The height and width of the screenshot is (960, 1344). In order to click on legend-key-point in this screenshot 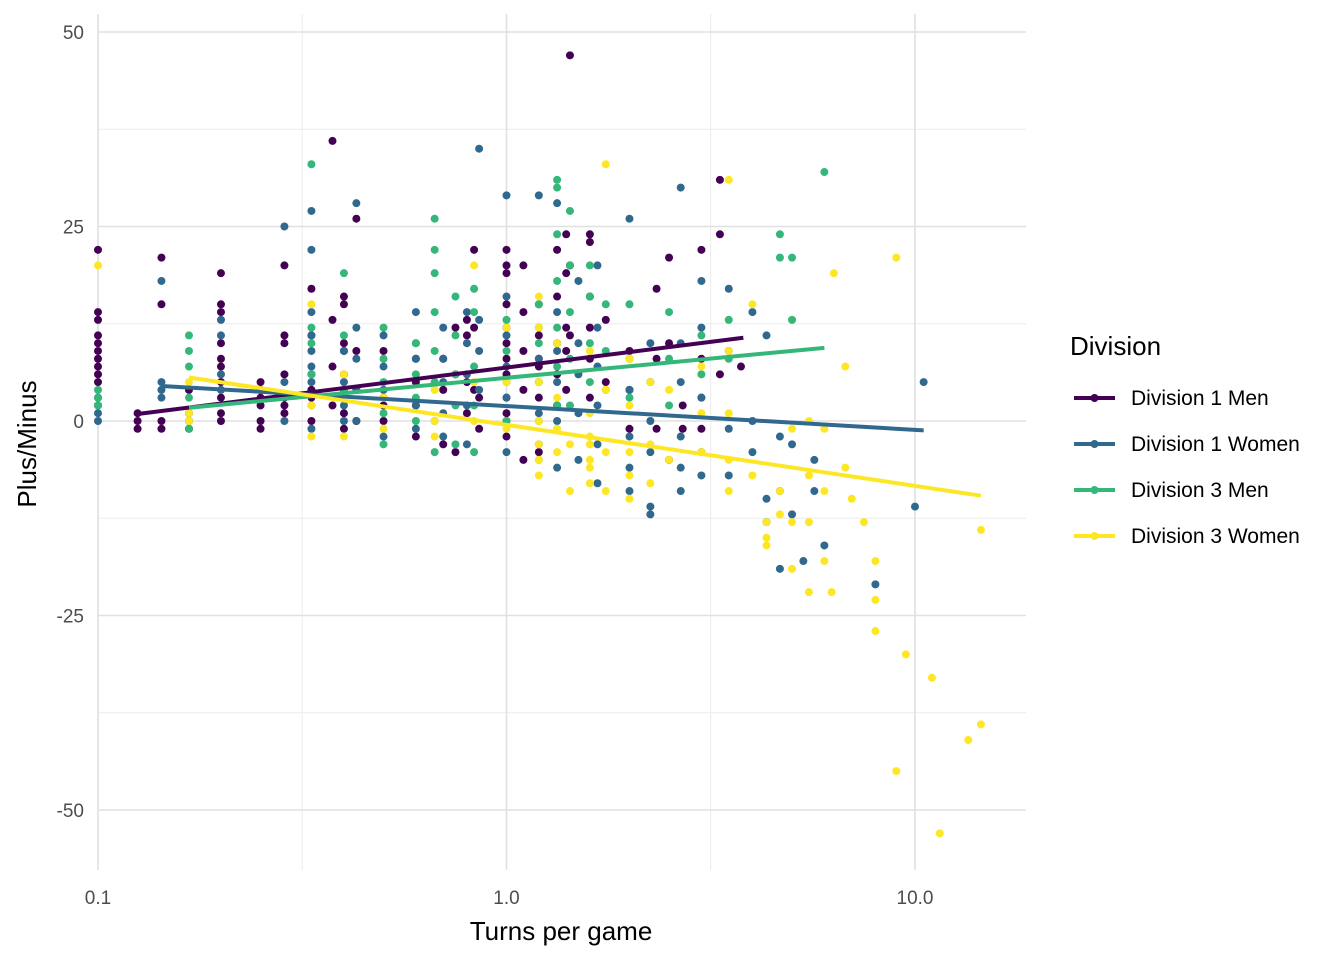, I will do `click(1094, 444)`.